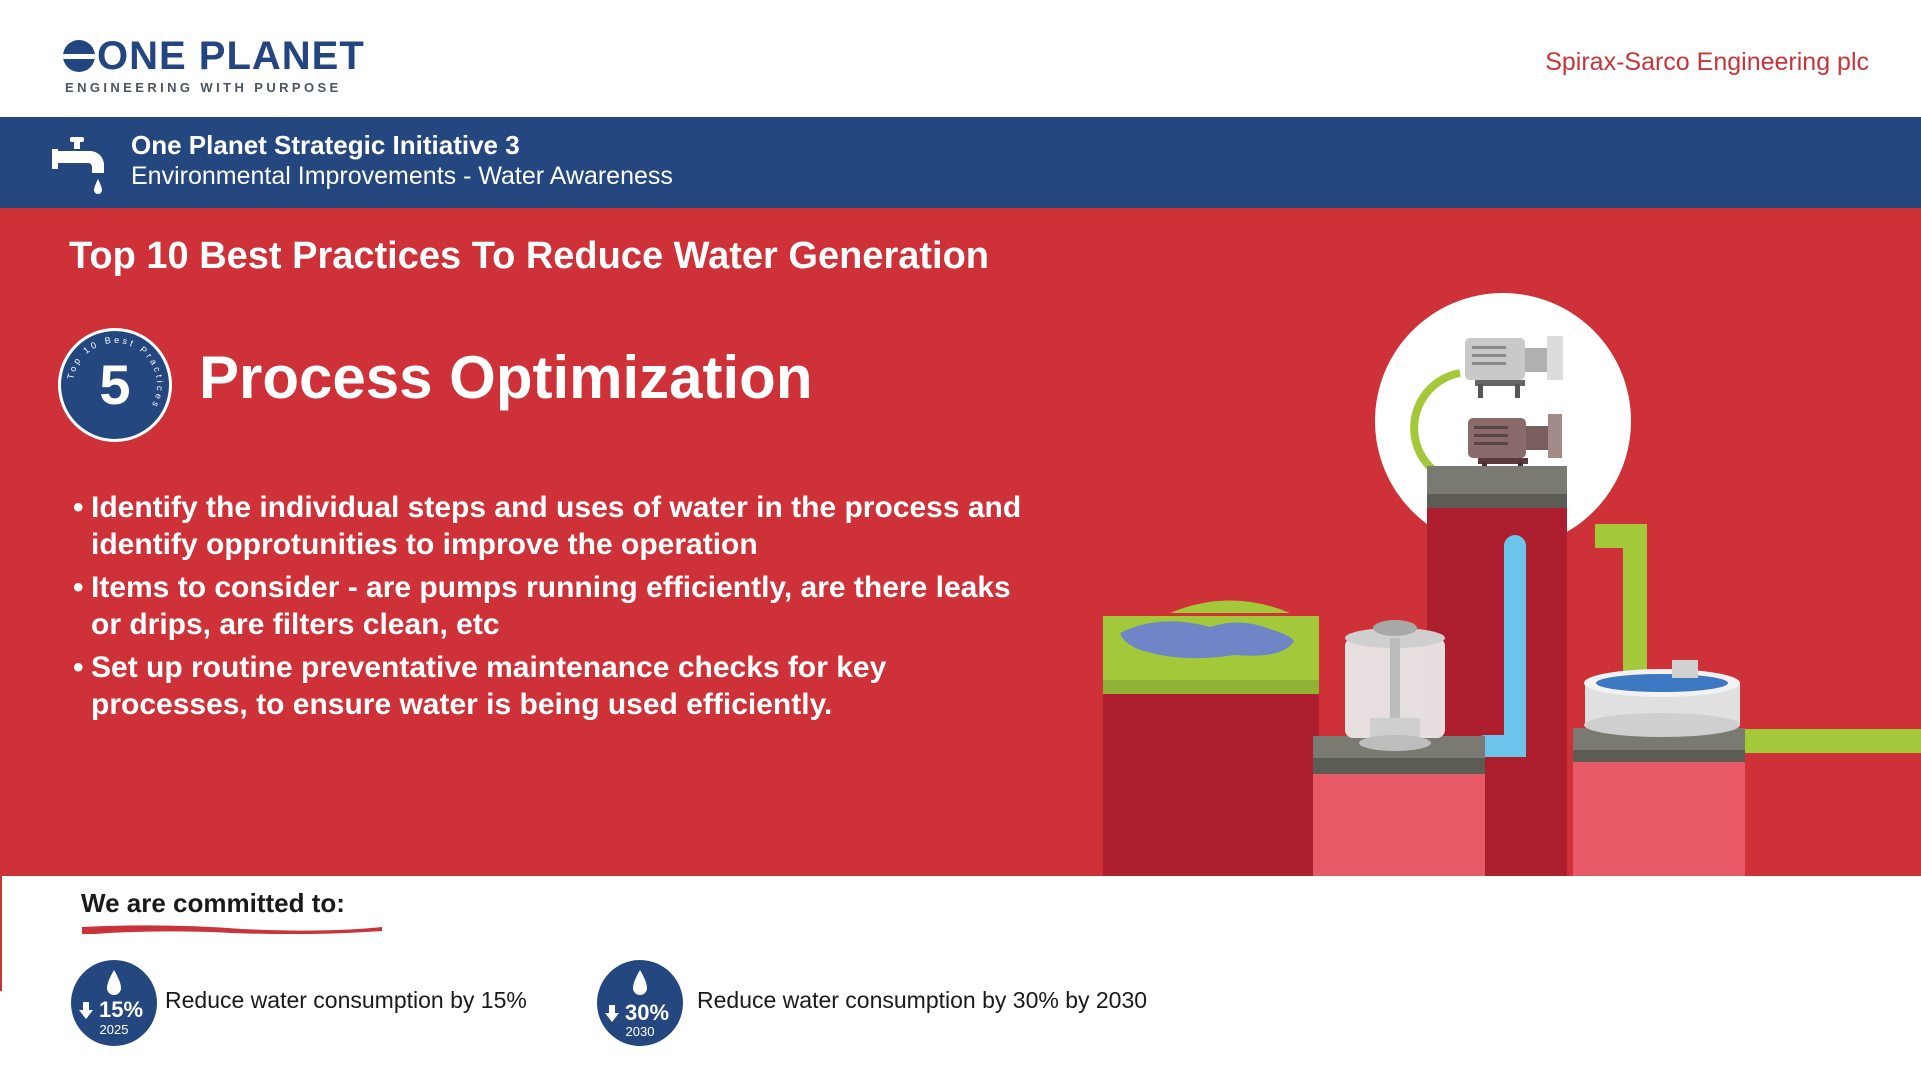  What do you see at coordinates (1707, 62) in the screenshot?
I see `company-name: Spirax-Sarco Engineering plc` at bounding box center [1707, 62].